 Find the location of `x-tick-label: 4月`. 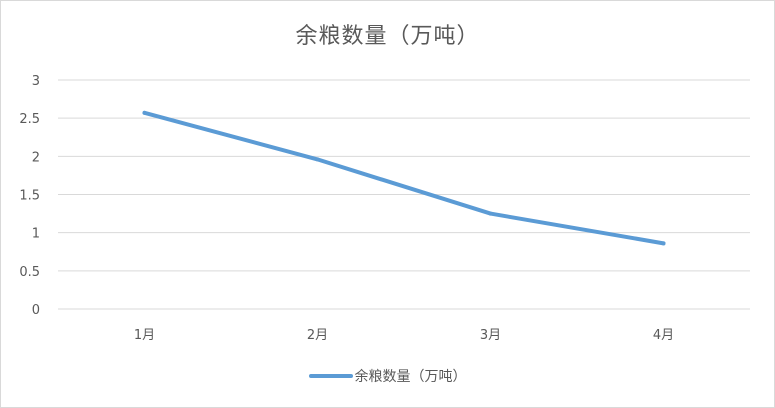

x-tick-label: 4月 is located at coordinates (663, 335).